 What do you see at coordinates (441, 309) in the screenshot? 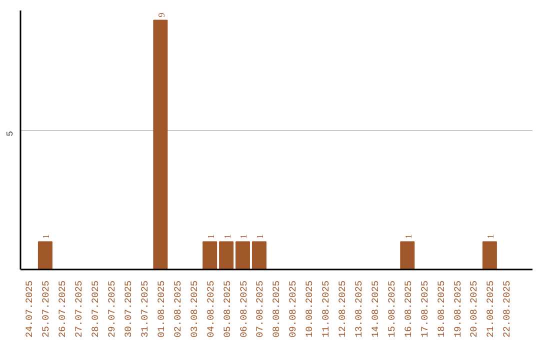
I see `x-tick-label: 18.08.2025` at bounding box center [441, 309].